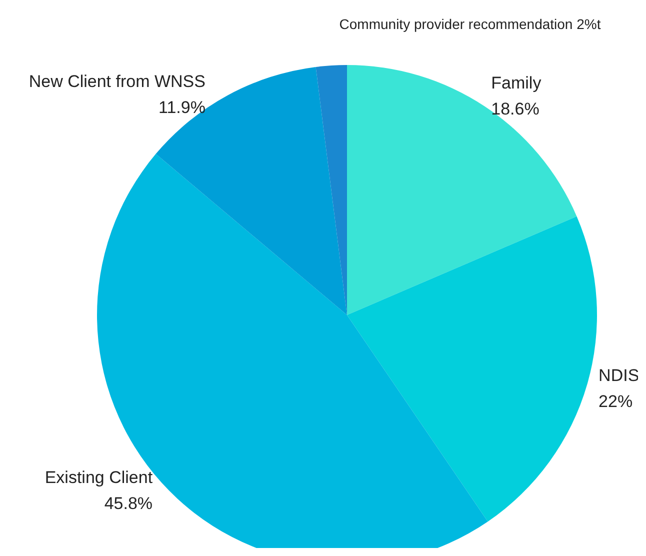 This screenshot has height=556, width=646. What do you see at coordinates (128, 504) in the screenshot?
I see `data-label: 45.8%` at bounding box center [128, 504].